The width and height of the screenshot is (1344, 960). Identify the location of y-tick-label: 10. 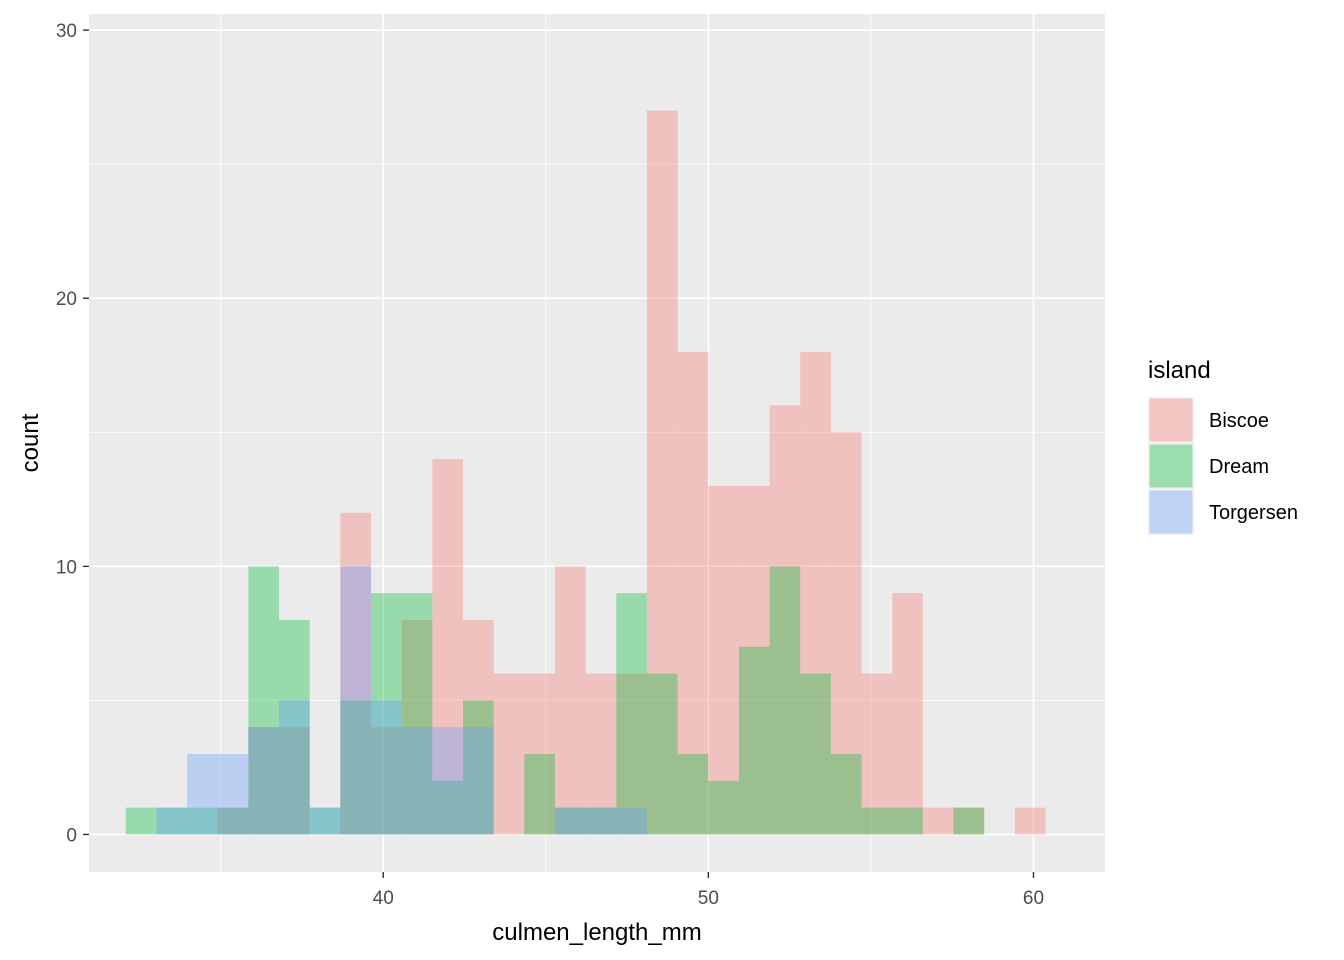
(66, 567).